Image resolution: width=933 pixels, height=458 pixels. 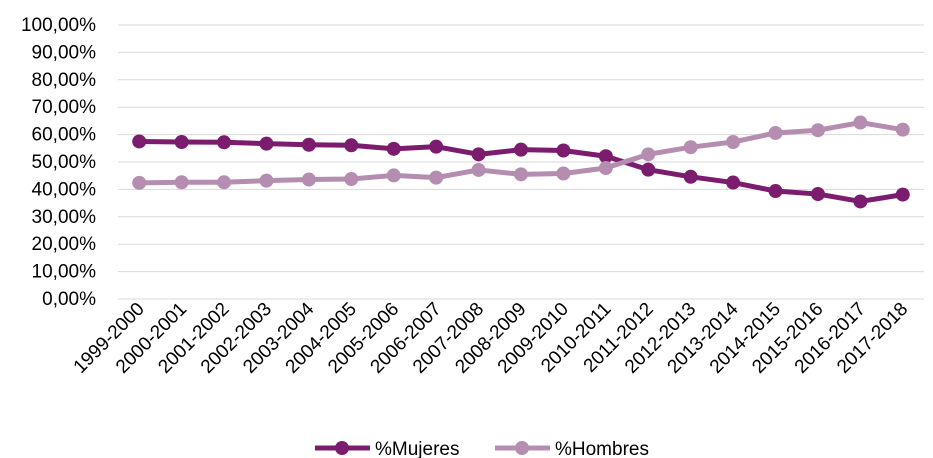 What do you see at coordinates (64, 80) in the screenshot?
I see `y-tick-label: 80,00%` at bounding box center [64, 80].